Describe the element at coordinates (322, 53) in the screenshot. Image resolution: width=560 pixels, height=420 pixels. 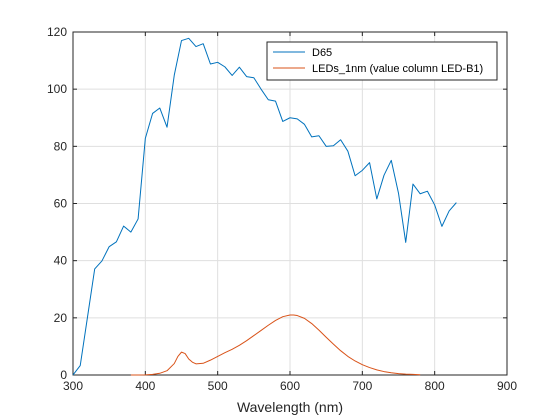
I see `legend-entry-d65: D65` at that location.